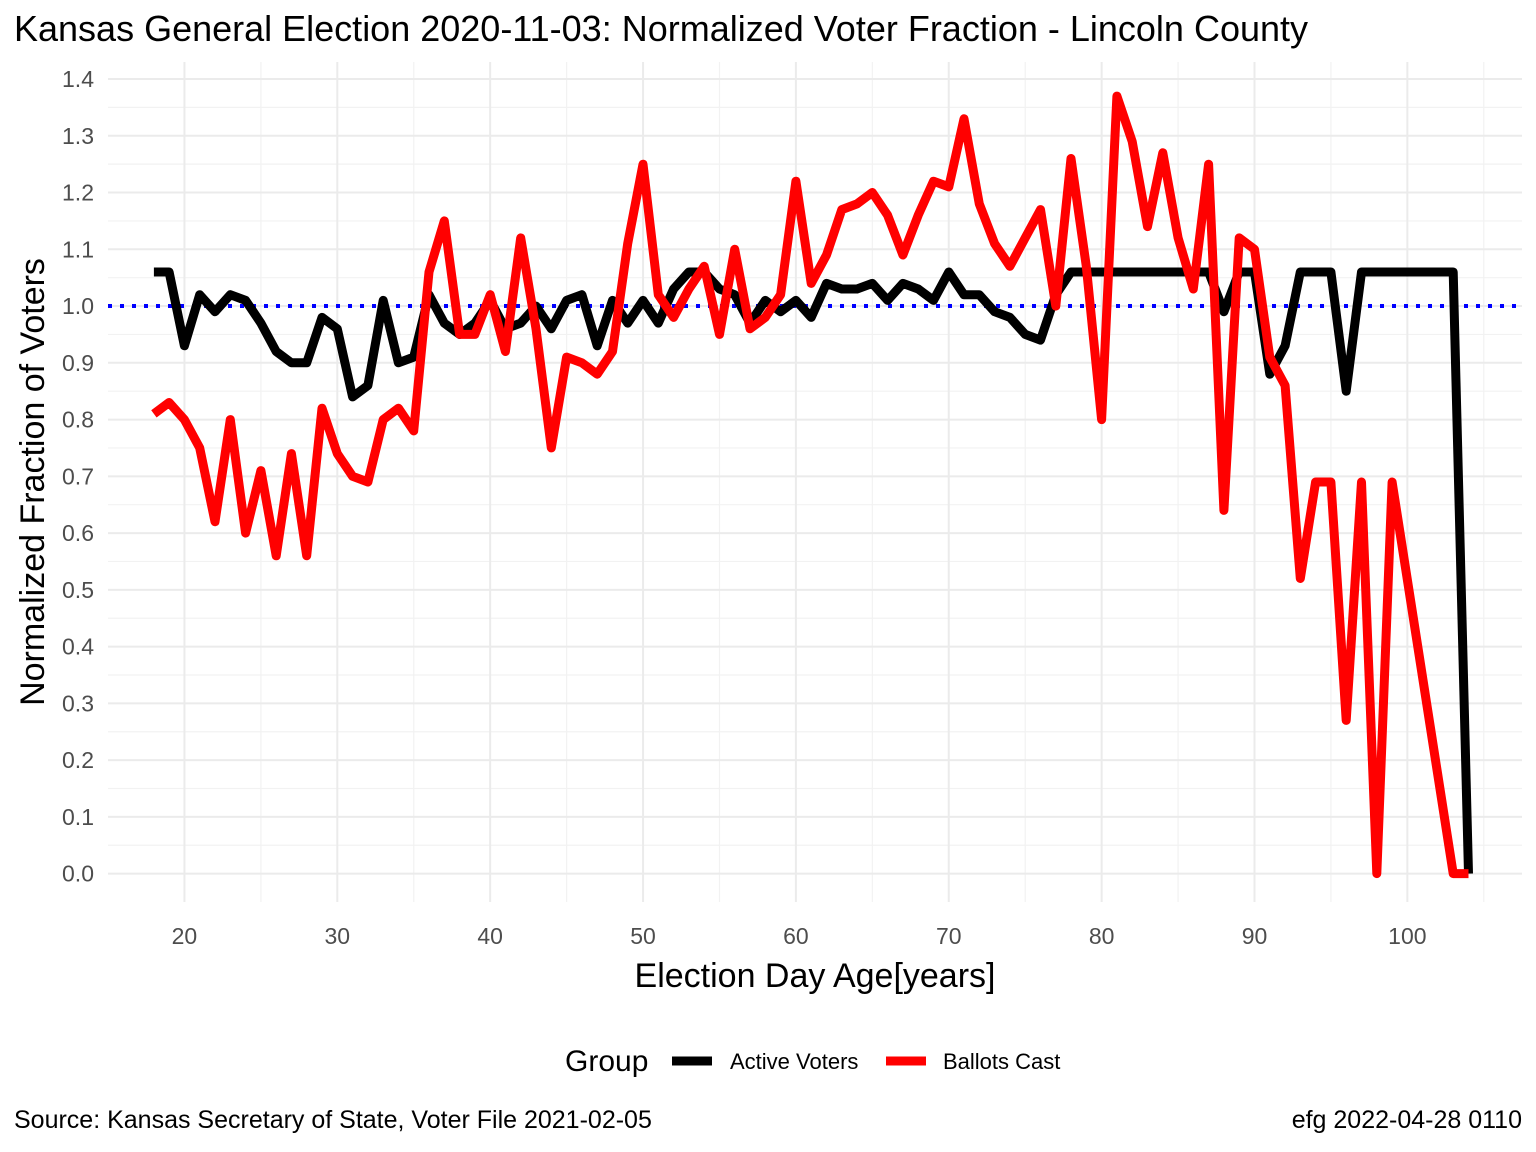  Describe the element at coordinates (78, 533) in the screenshot. I see `y-tick-label: 0.6` at that location.